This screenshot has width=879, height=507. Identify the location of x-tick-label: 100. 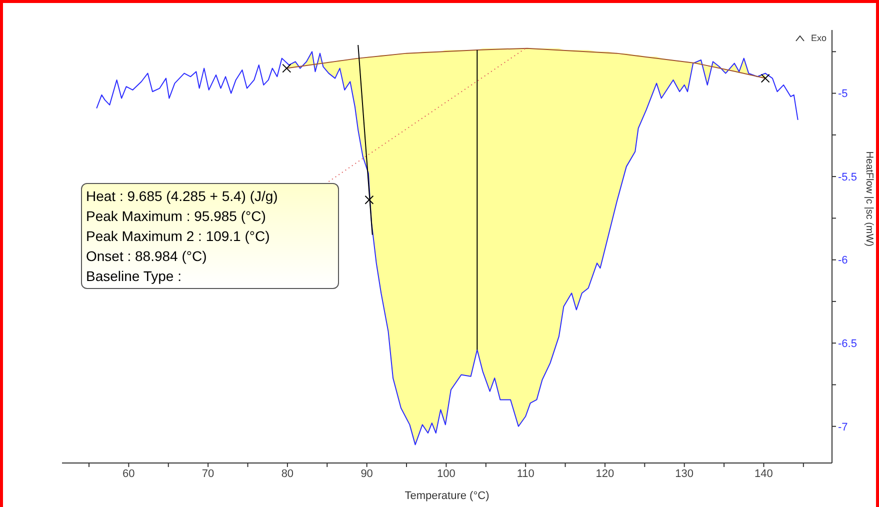
(446, 474).